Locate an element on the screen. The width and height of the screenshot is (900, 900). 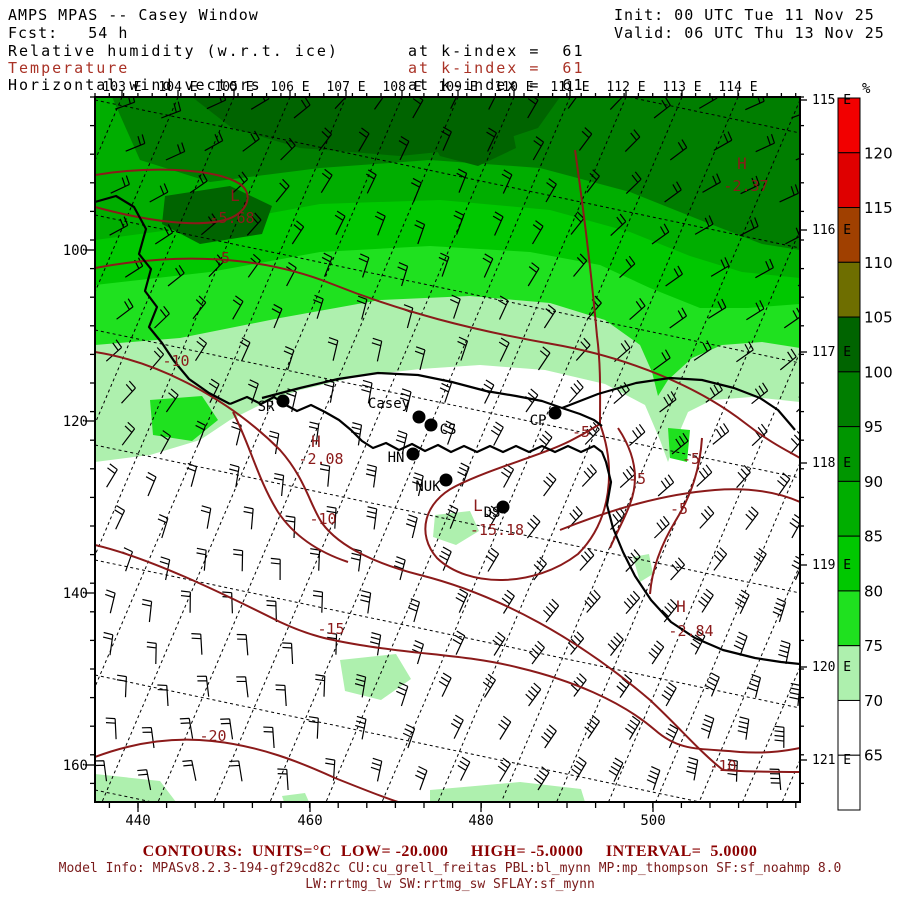
field-label-temperature: Temperature is located at coordinates (69, 68).